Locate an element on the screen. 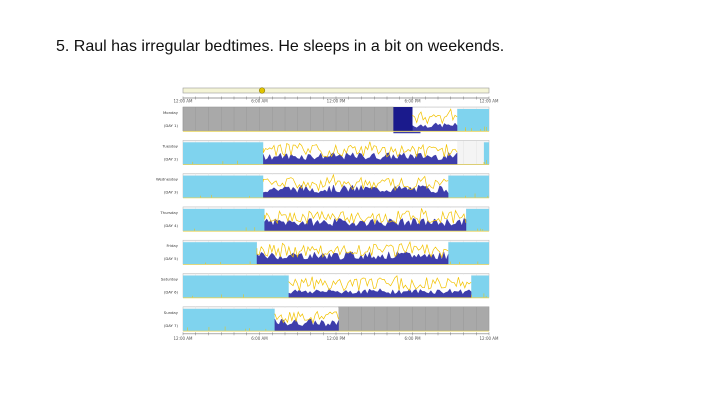  timeline-scrollbar is located at coordinates (336, 90).